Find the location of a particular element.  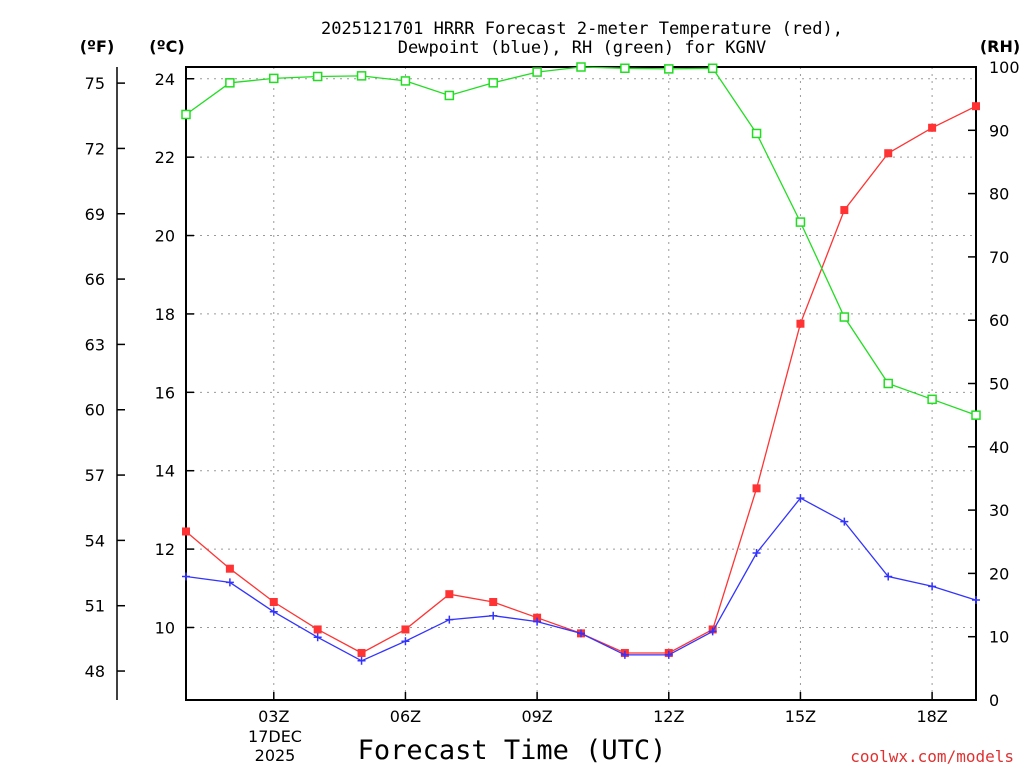

chart-title-line-2: Dewpoint (blue), RH (green) for KGNV is located at coordinates (582, 48).